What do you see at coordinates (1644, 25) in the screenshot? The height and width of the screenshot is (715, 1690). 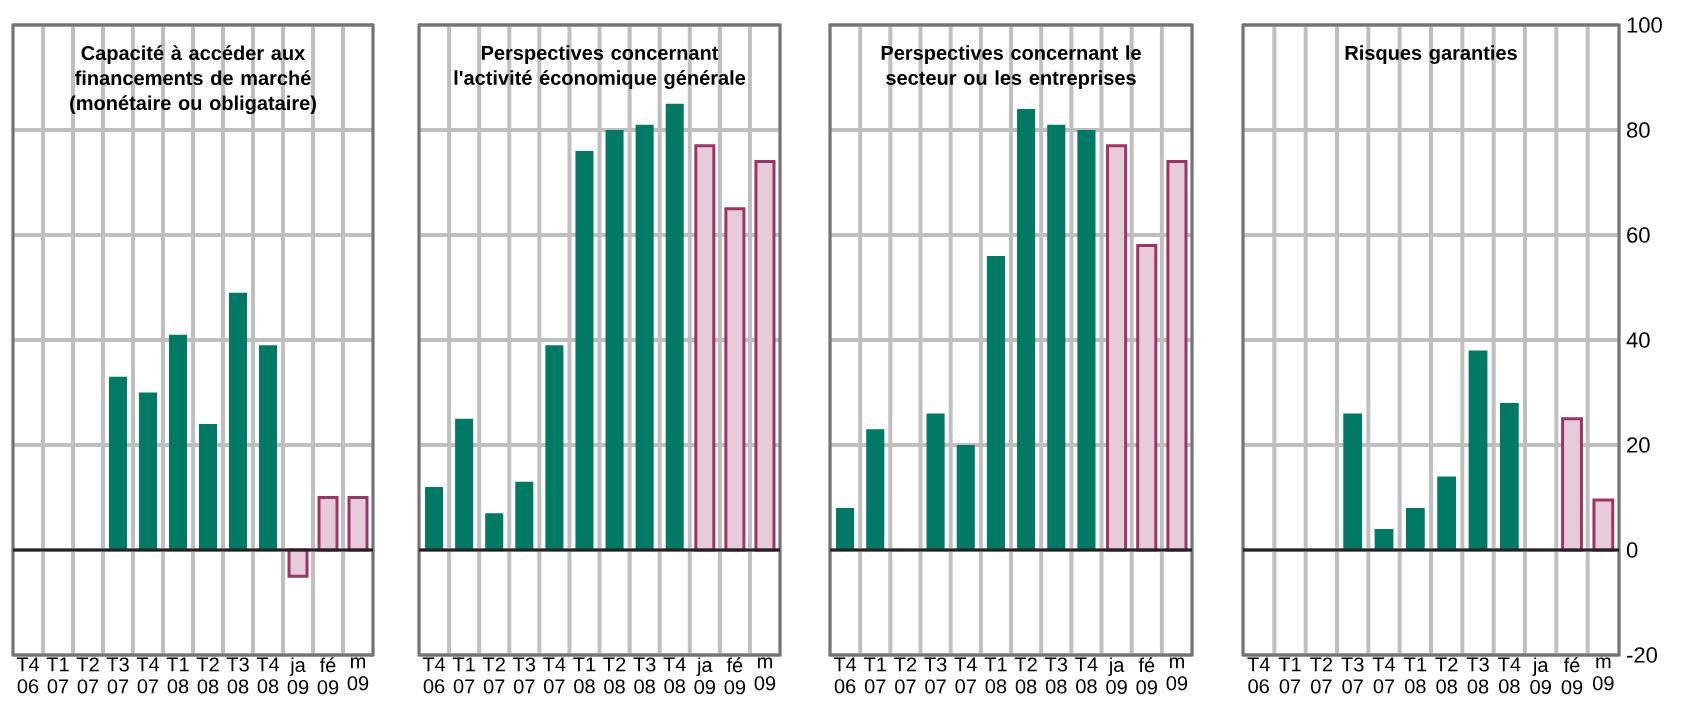 I see `y-tick-label: 100` at bounding box center [1644, 25].